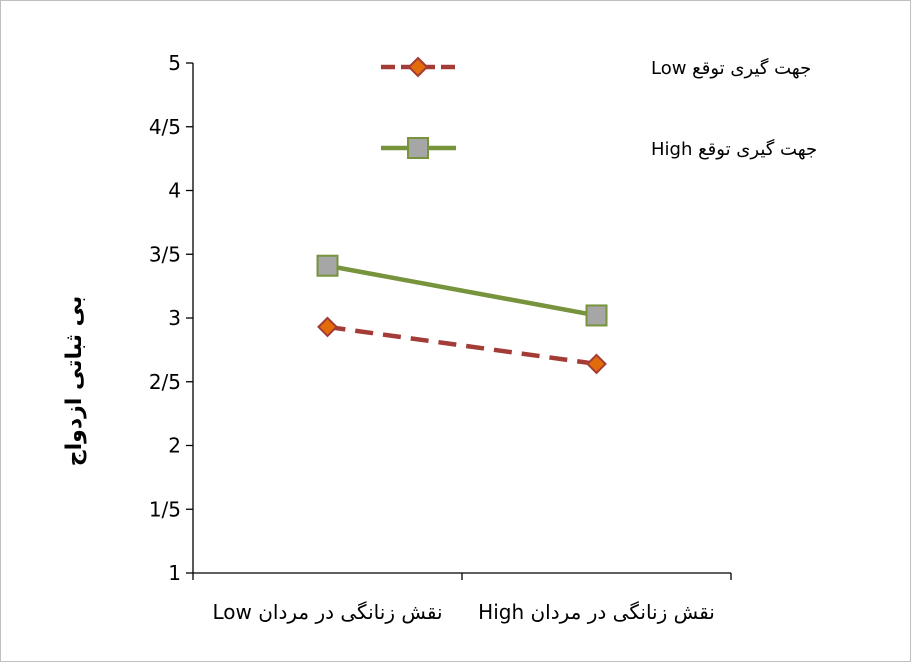  I want to click on legend-item: جهت گیری توقع High, so click(599, 148).